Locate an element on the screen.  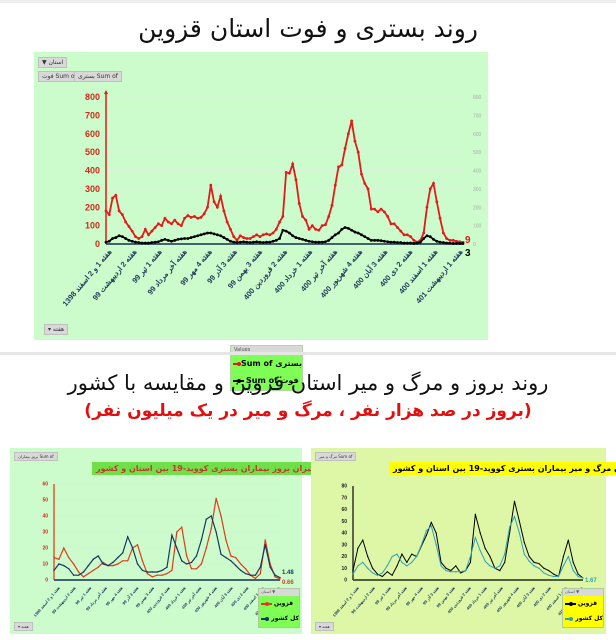
page-title-hospitalization: روند بستری و فوت استان قزوین is located at coordinates (308, 28).